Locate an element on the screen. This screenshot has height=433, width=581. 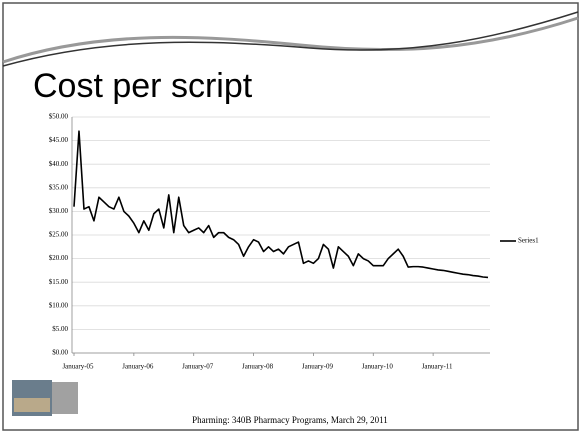
y-tick-label: $50.00 is located at coordinates (59, 117).